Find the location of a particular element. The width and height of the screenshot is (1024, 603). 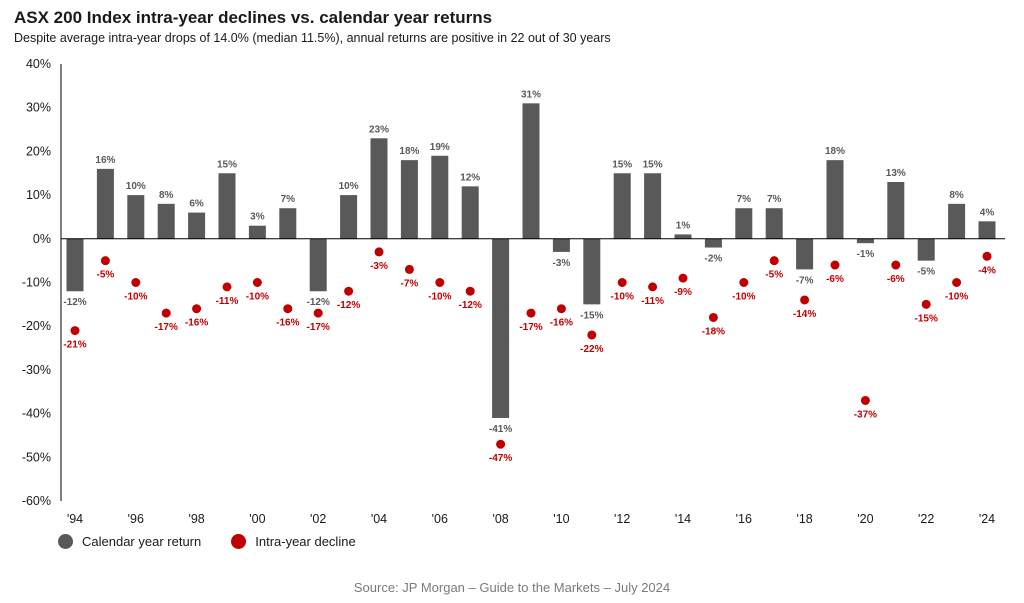

x-tick-label: '18 is located at coordinates (804, 519).